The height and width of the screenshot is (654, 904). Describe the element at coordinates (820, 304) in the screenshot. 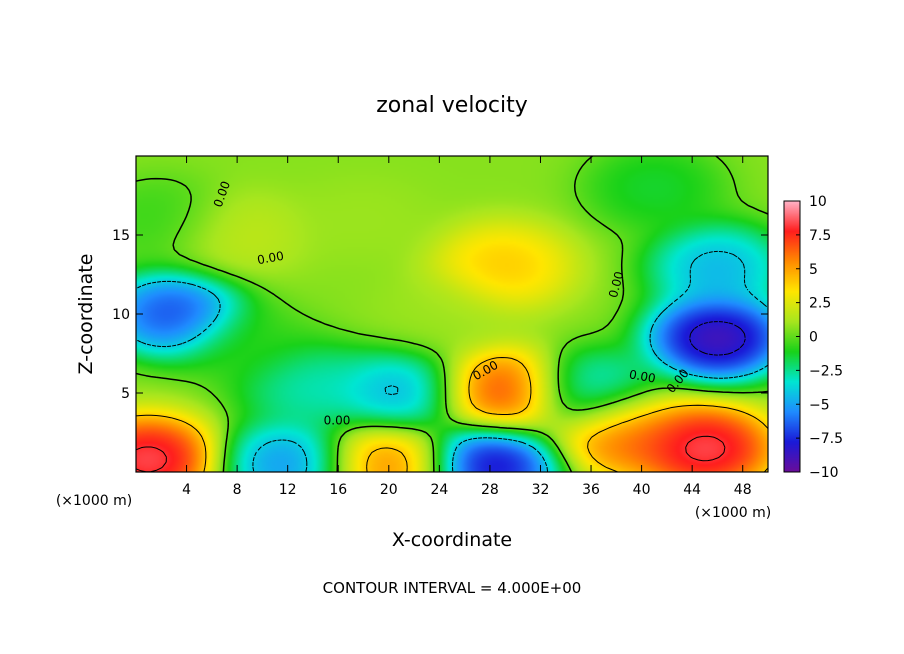

I see `colorbar-tick-label: 2.5` at that location.